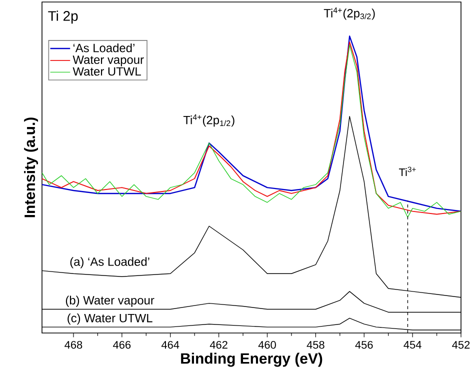 This screenshot has height=389, width=474. What do you see at coordinates (413, 344) in the screenshot?
I see `x-tick-label: 454` at bounding box center [413, 344].